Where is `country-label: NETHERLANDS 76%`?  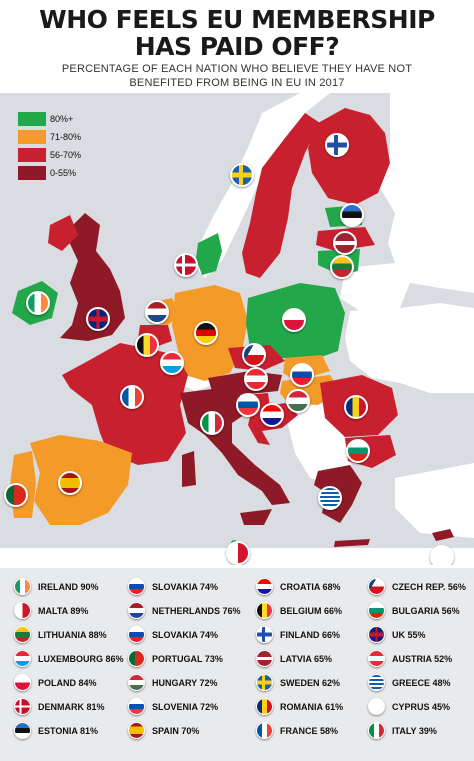 country-label: NETHERLANDS 76% is located at coordinates (196, 611).